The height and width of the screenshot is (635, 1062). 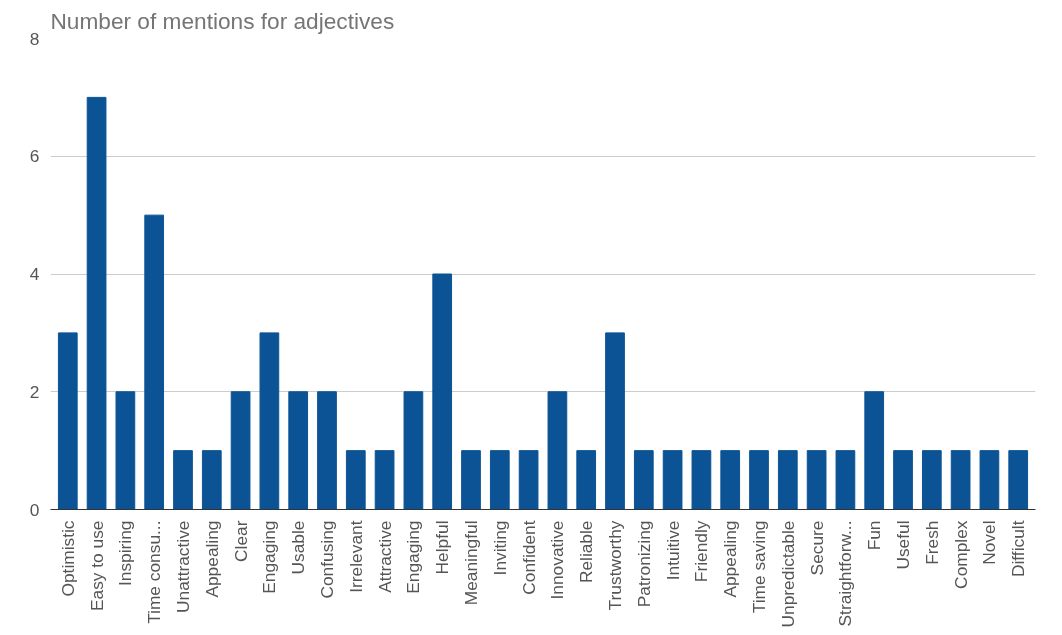 What do you see at coordinates (557, 560) in the screenshot?
I see `x-tick-label: Innovative` at bounding box center [557, 560].